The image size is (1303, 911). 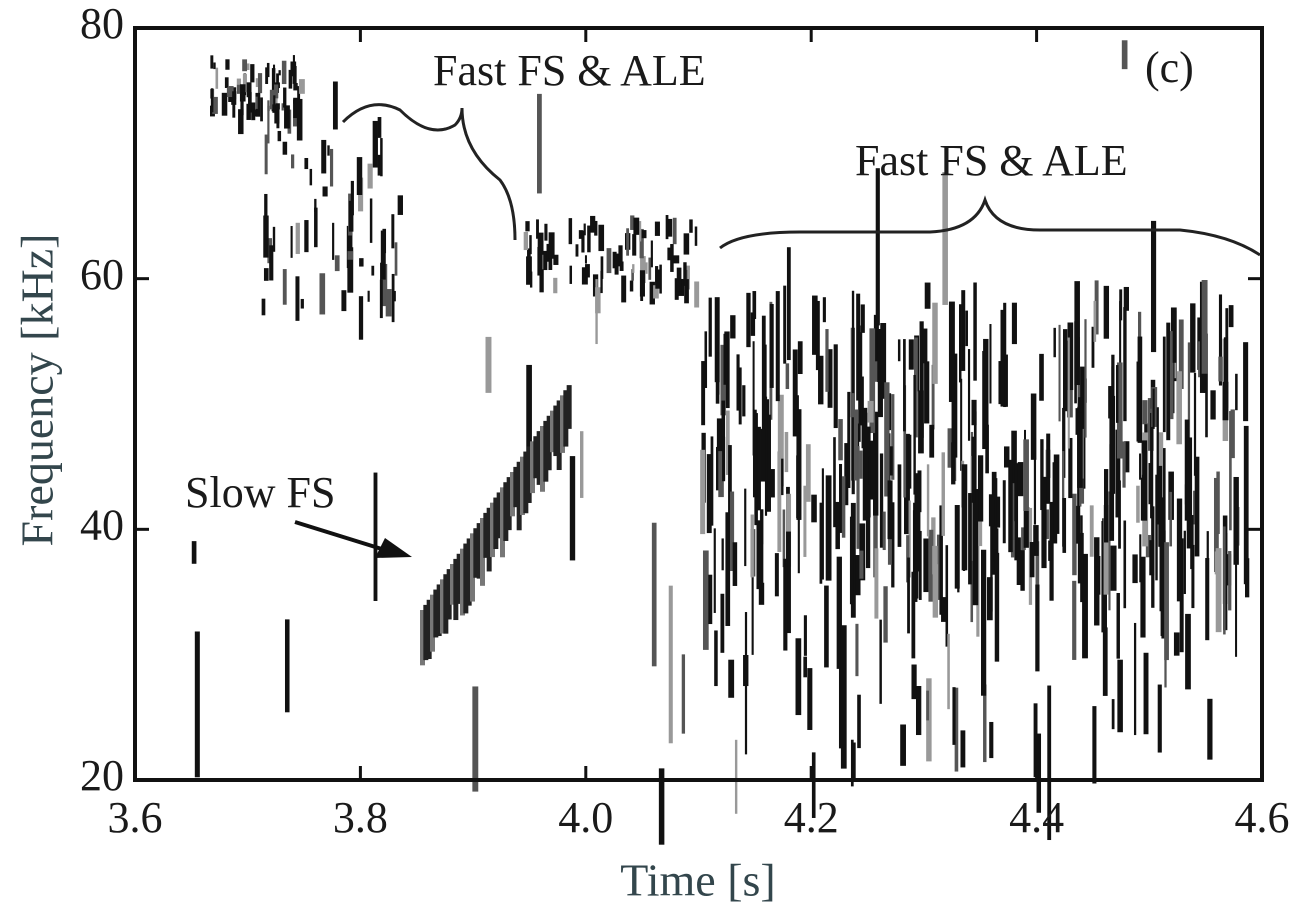 I want to click on brace, so click(x=990, y=226).